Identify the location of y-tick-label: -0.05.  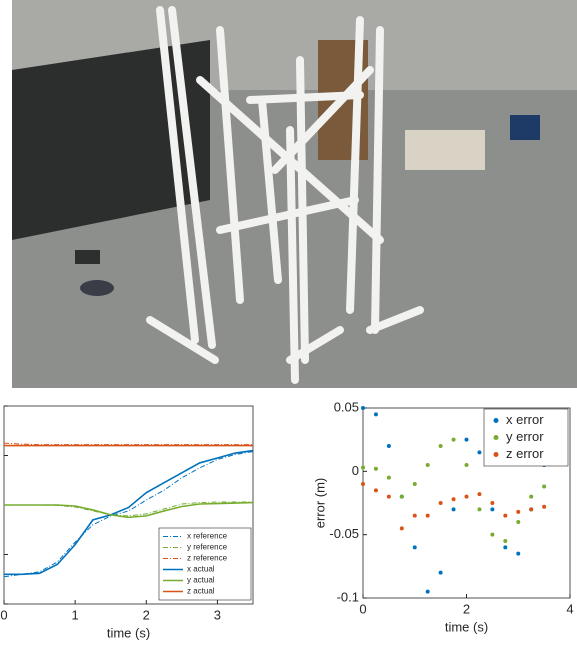
(344, 533).